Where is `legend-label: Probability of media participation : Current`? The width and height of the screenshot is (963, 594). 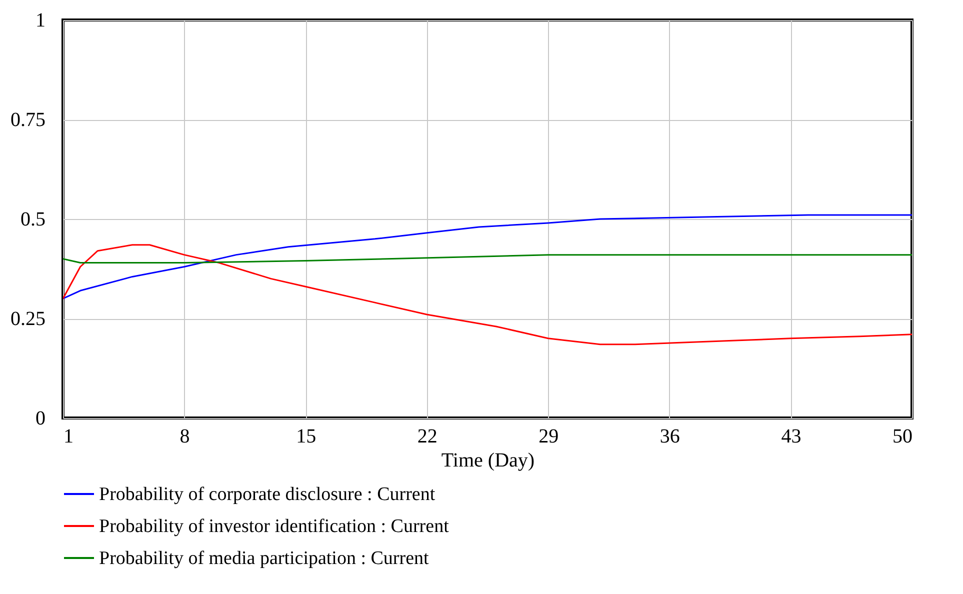
legend-label: Probability of media participation : Current is located at coordinates (264, 558).